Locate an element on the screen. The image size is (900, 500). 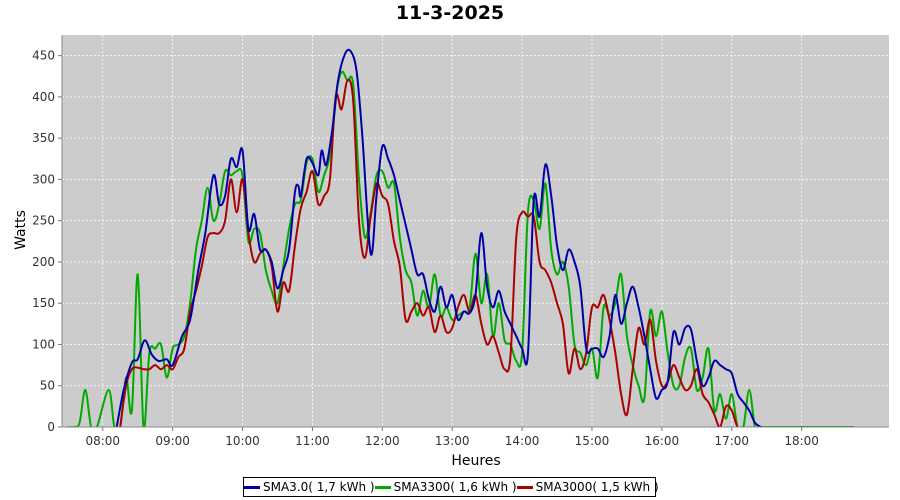
y-tick-label: 400 is located at coordinates (43, 97).